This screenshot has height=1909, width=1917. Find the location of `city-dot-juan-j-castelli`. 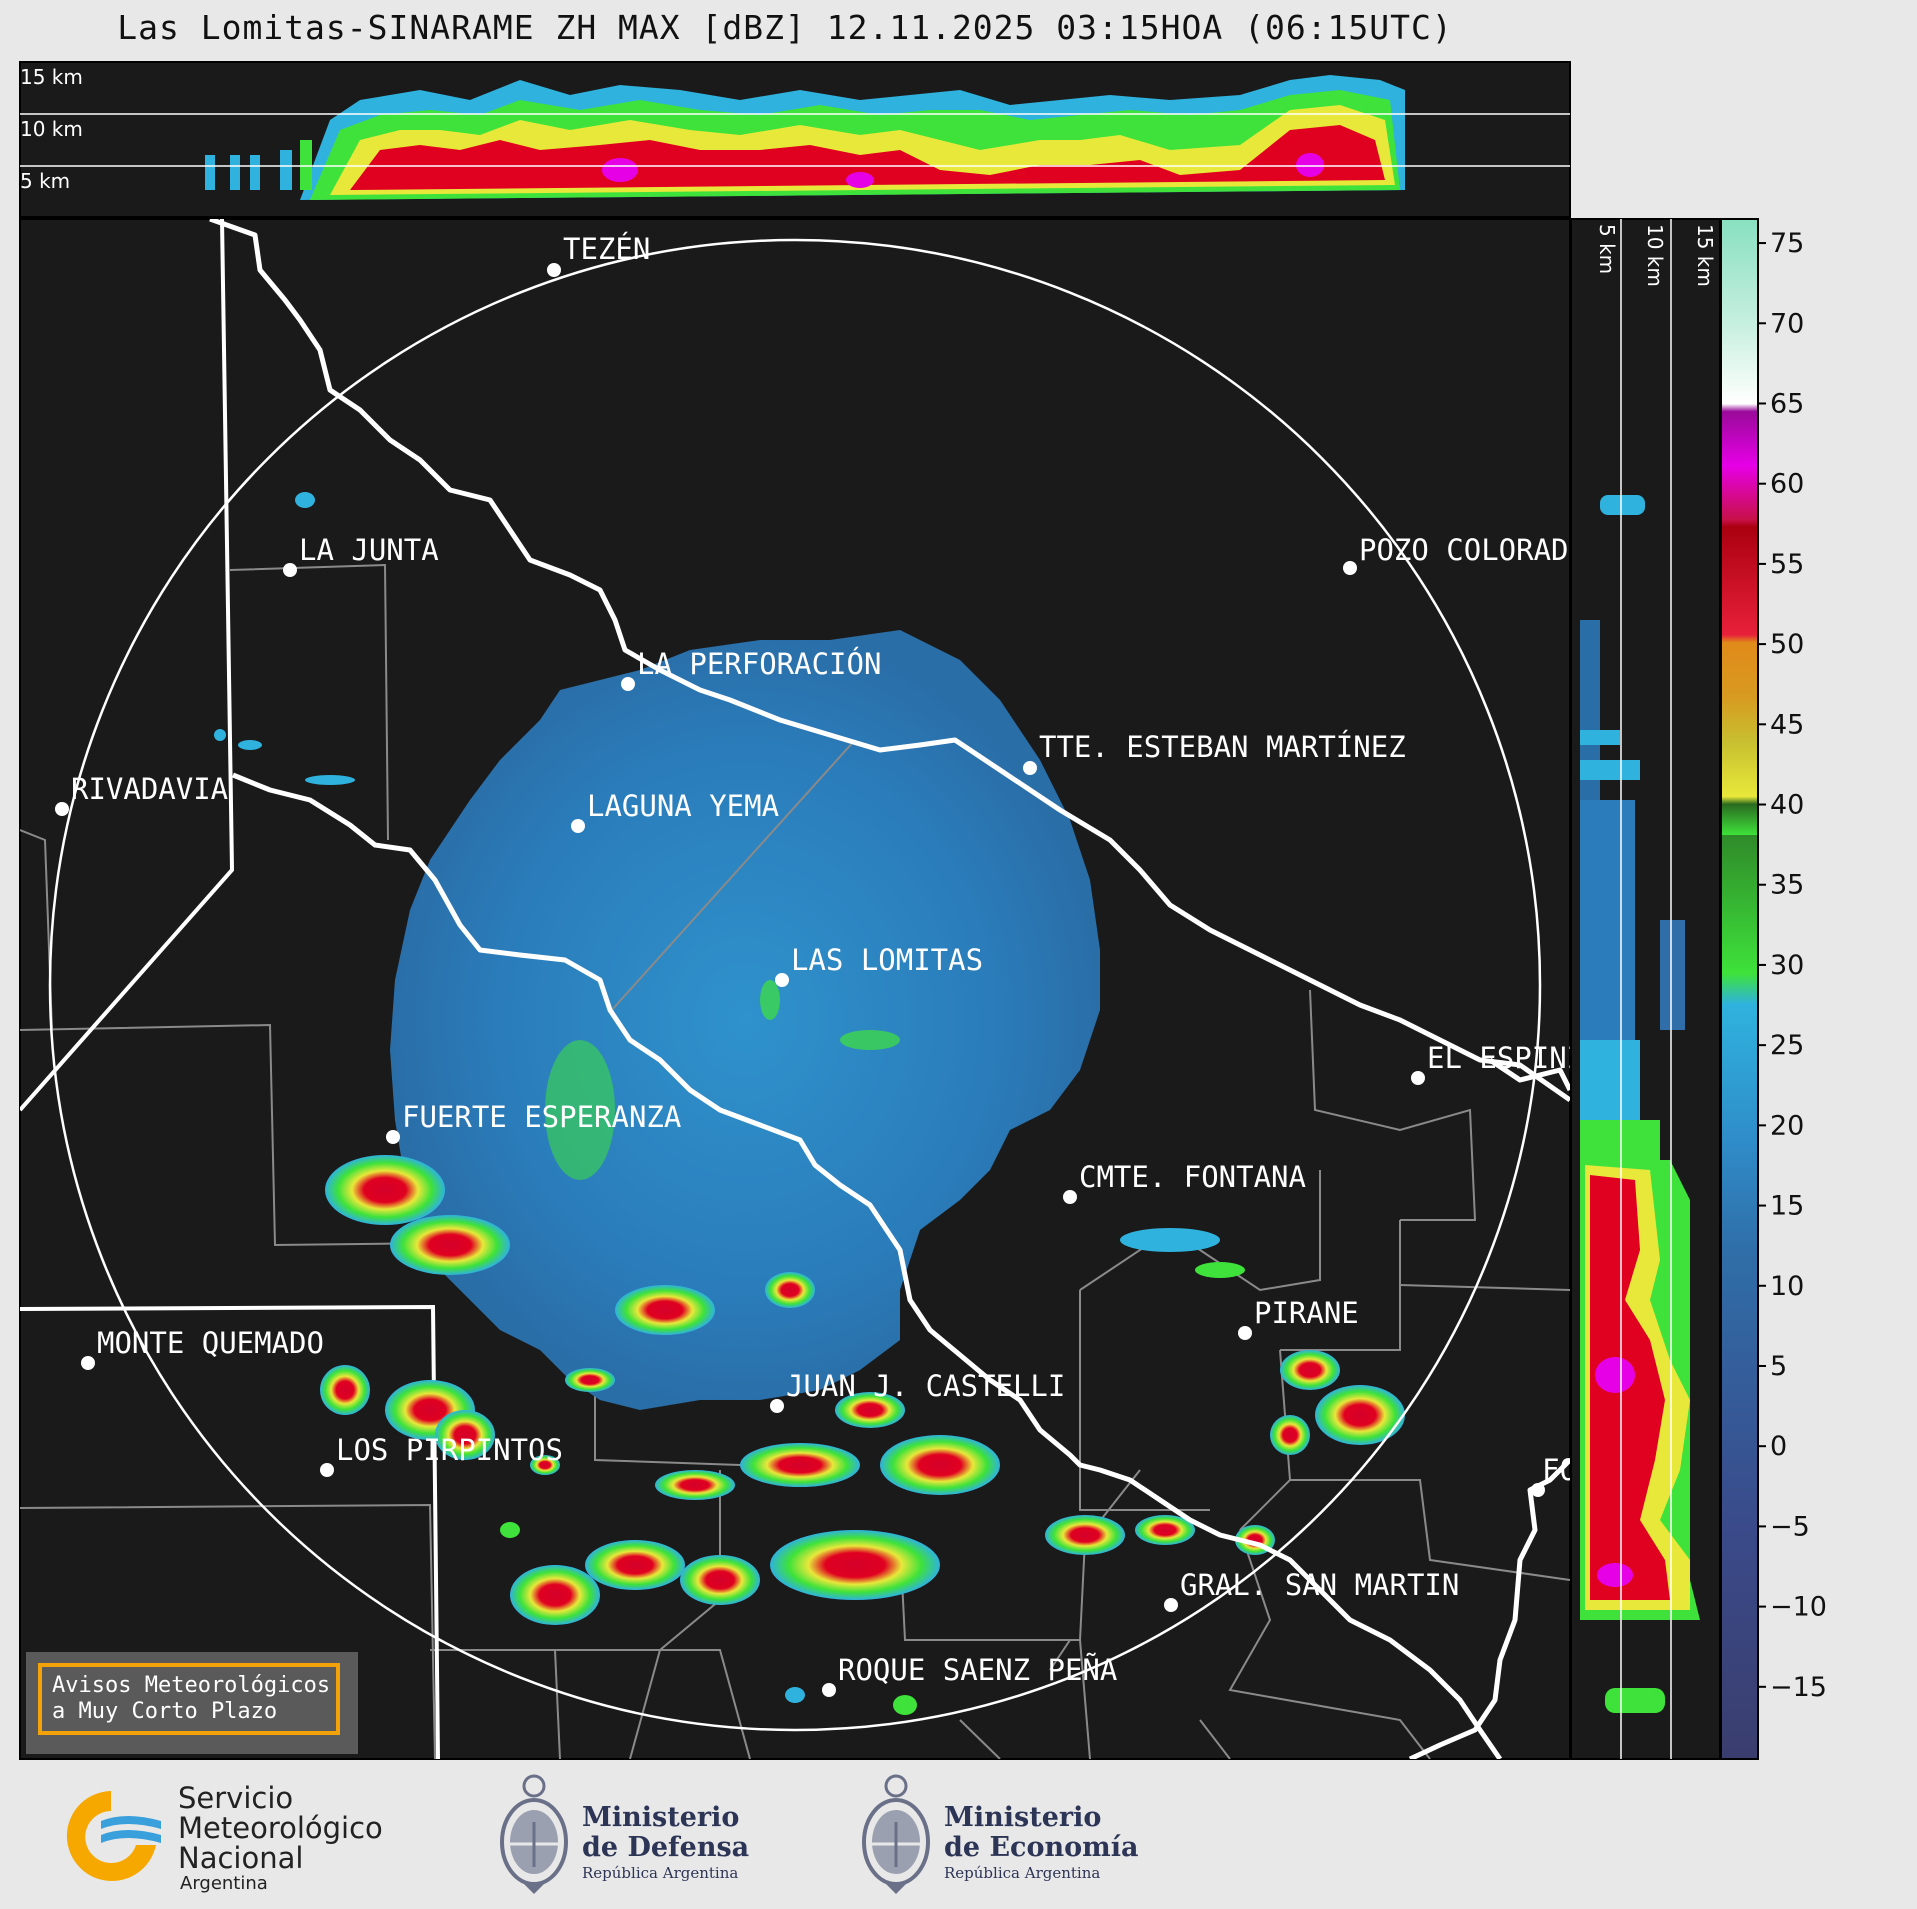

city-dot-juan-j-castelli is located at coordinates (777, 1406).